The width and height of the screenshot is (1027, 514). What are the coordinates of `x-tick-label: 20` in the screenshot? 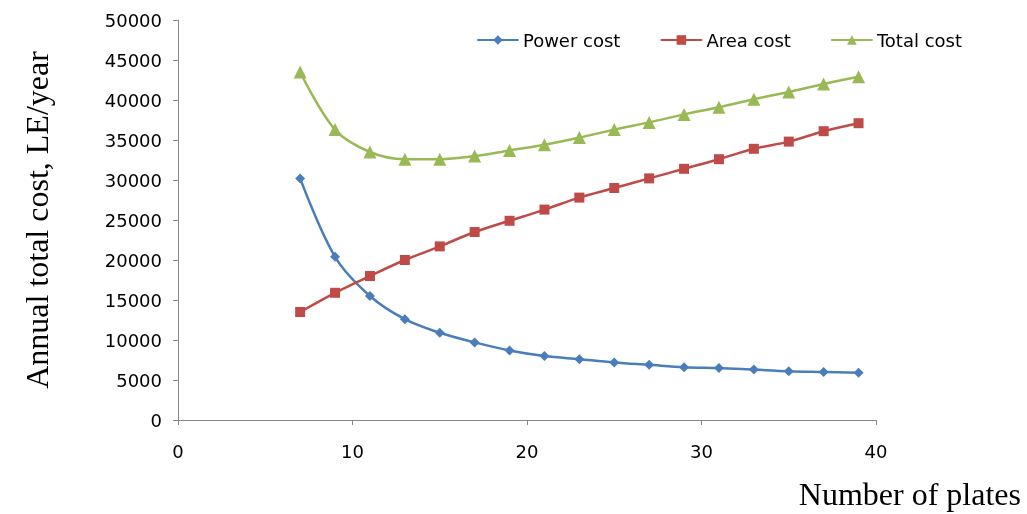 It's located at (527, 451).